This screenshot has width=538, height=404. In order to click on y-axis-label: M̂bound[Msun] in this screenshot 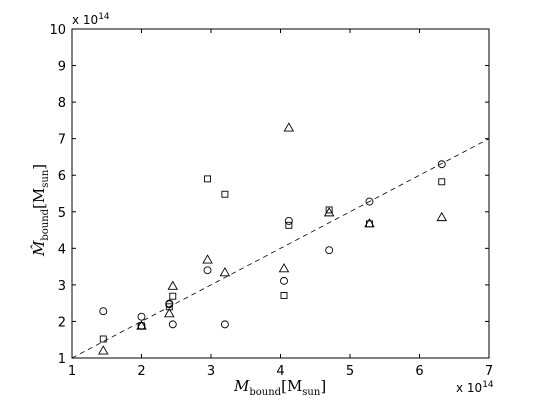, I will do `click(40, 210)`.